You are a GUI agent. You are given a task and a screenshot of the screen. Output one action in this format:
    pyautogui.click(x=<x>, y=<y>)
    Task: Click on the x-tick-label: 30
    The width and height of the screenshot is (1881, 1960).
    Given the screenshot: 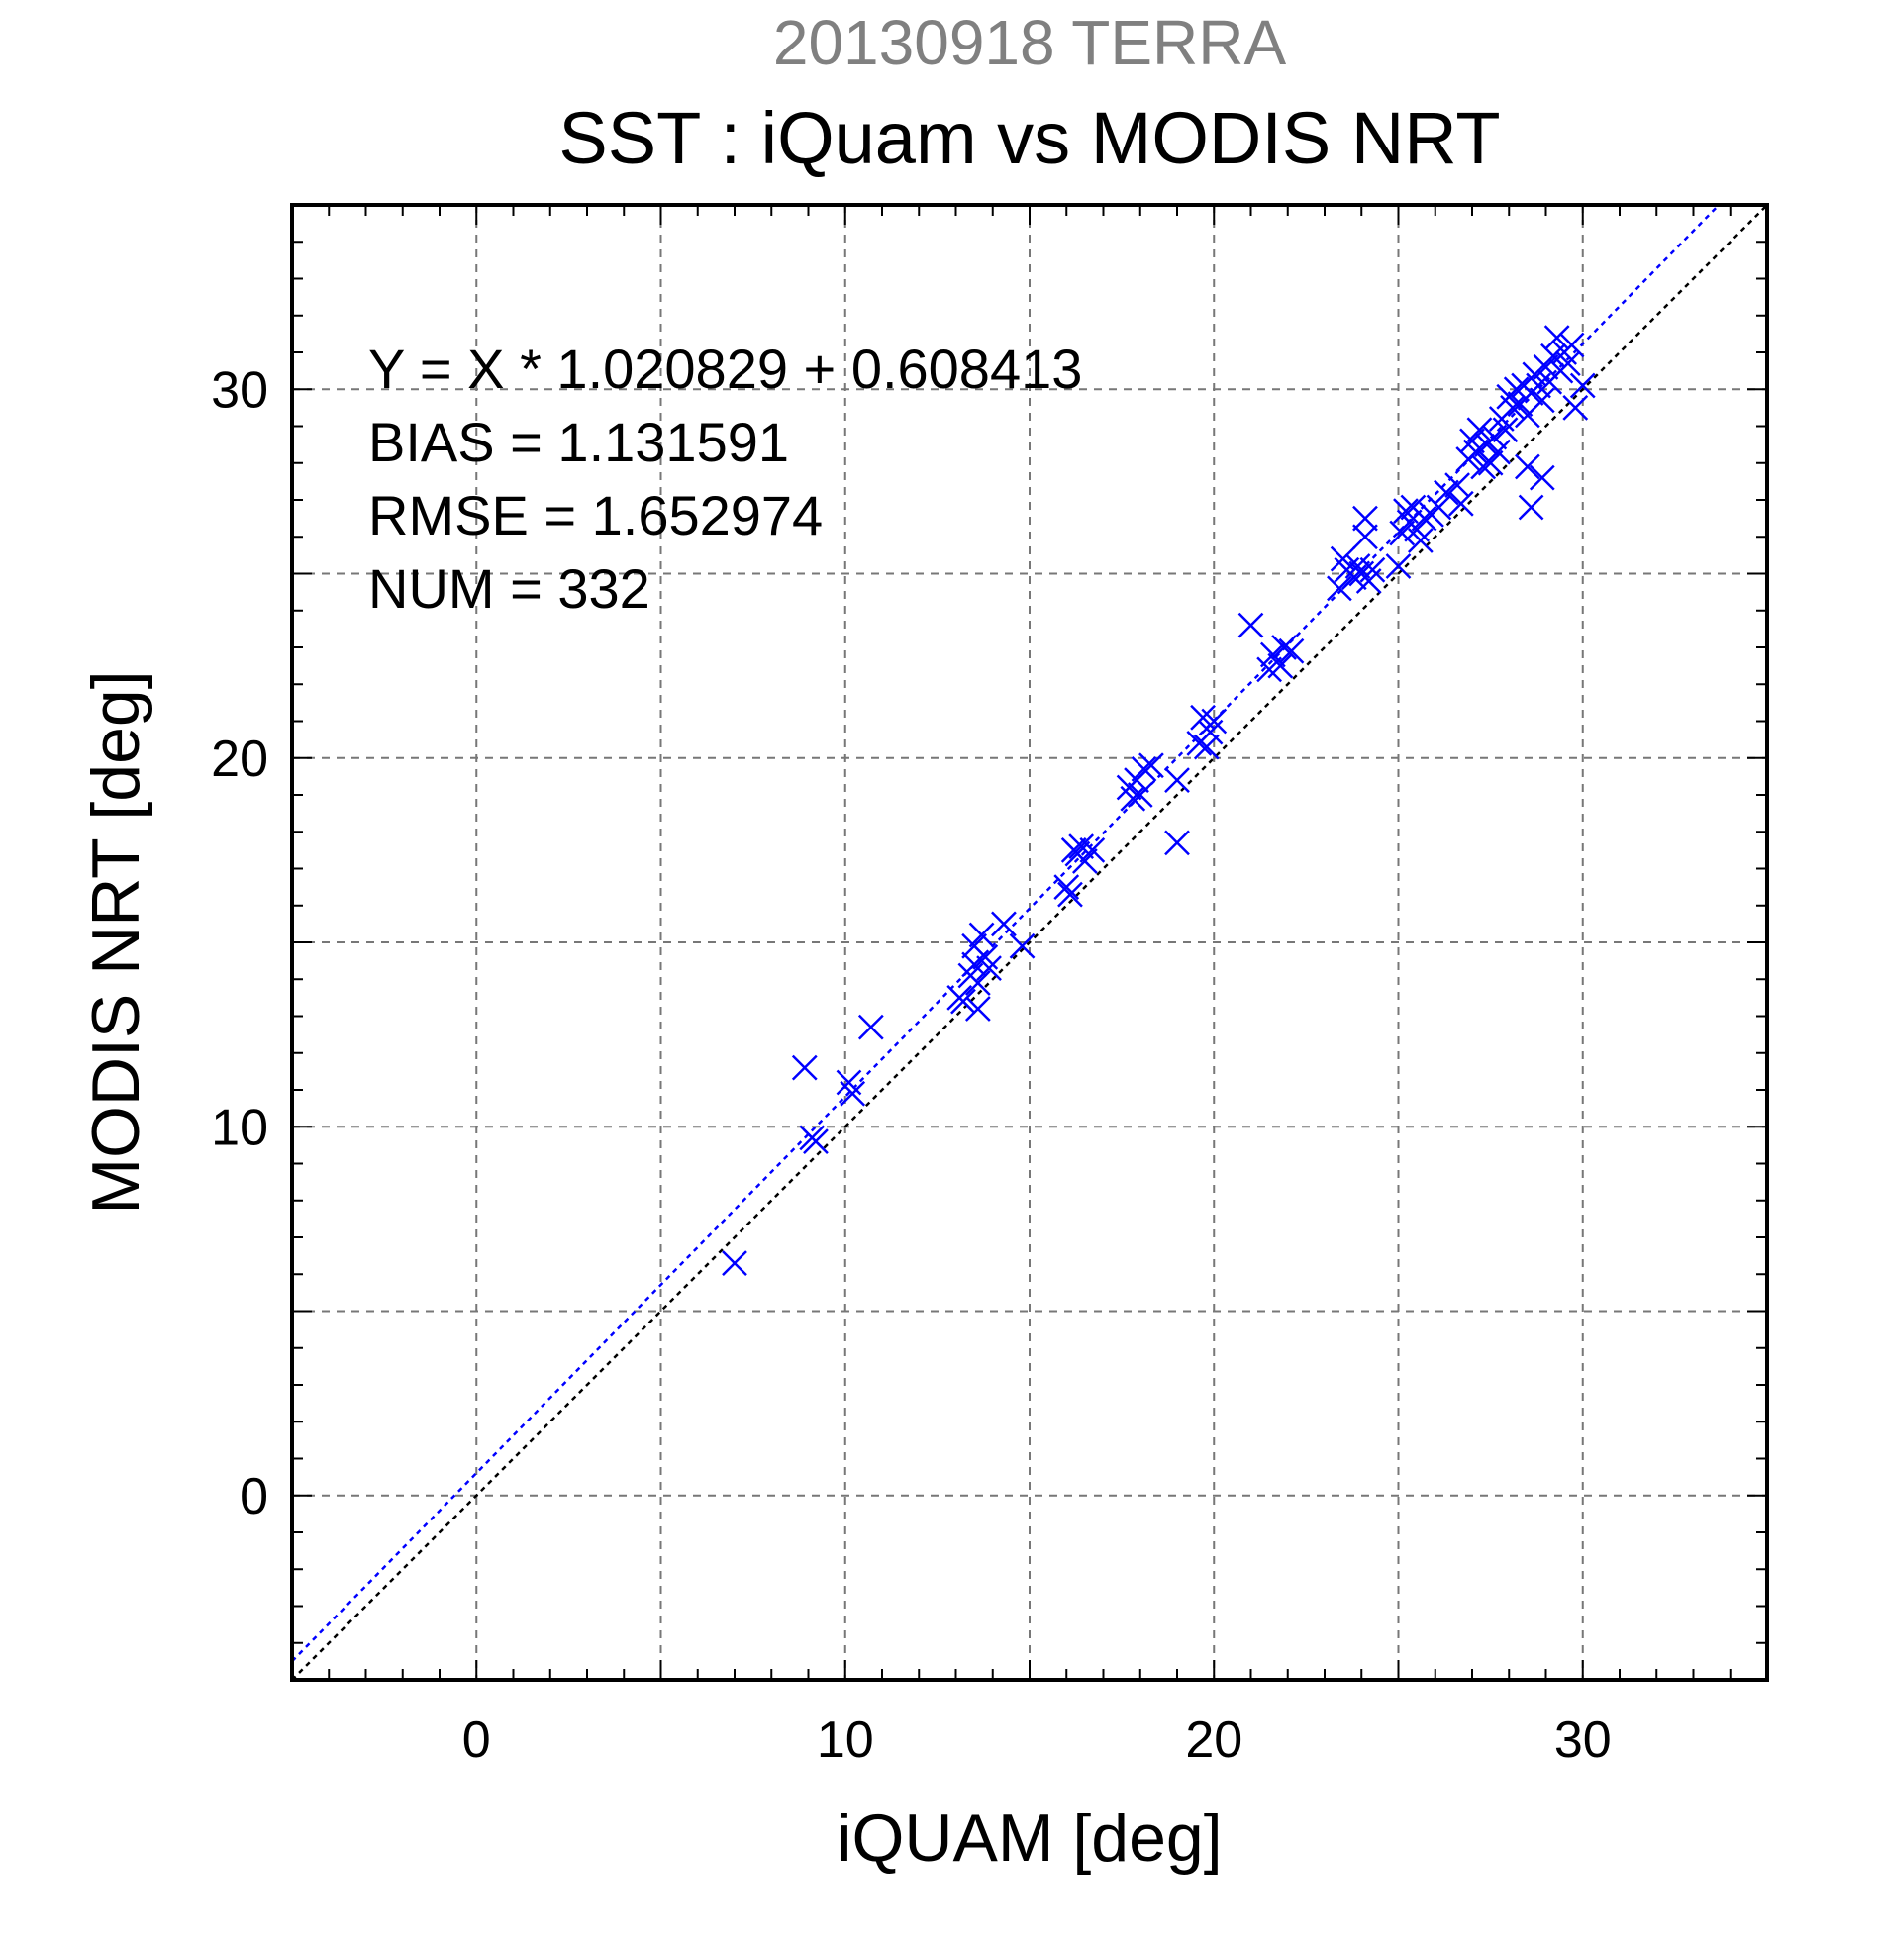 What is the action you would take?
    pyautogui.click(x=1583, y=1740)
    